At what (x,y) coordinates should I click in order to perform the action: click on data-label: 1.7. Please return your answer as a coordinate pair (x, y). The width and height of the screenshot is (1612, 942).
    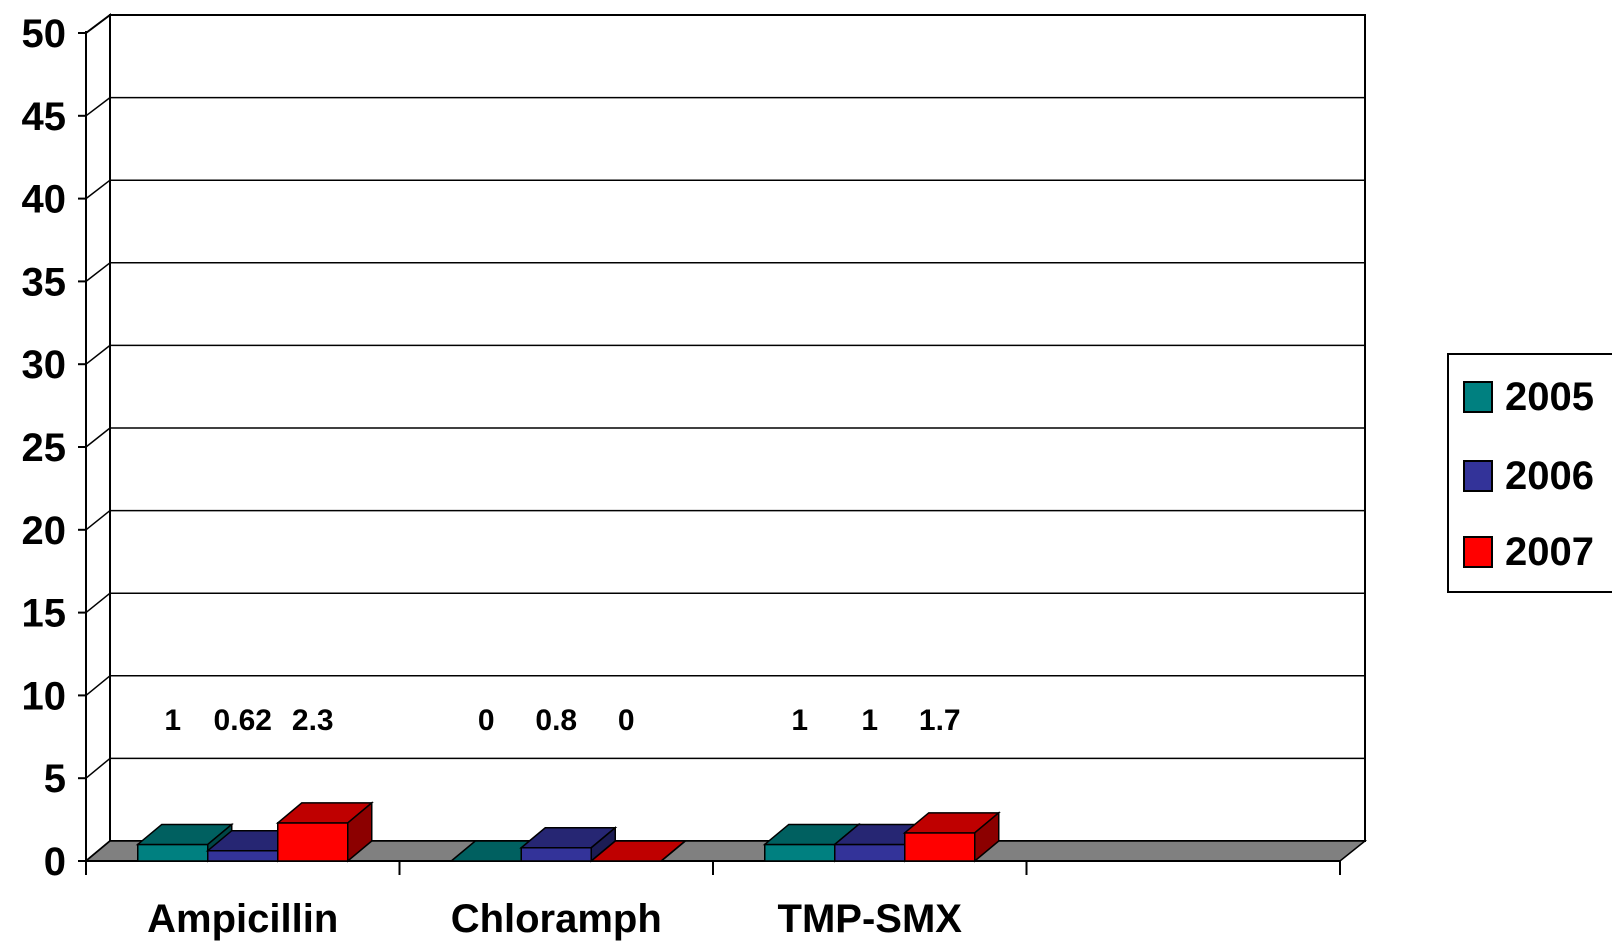
    Looking at the image, I should click on (940, 720).